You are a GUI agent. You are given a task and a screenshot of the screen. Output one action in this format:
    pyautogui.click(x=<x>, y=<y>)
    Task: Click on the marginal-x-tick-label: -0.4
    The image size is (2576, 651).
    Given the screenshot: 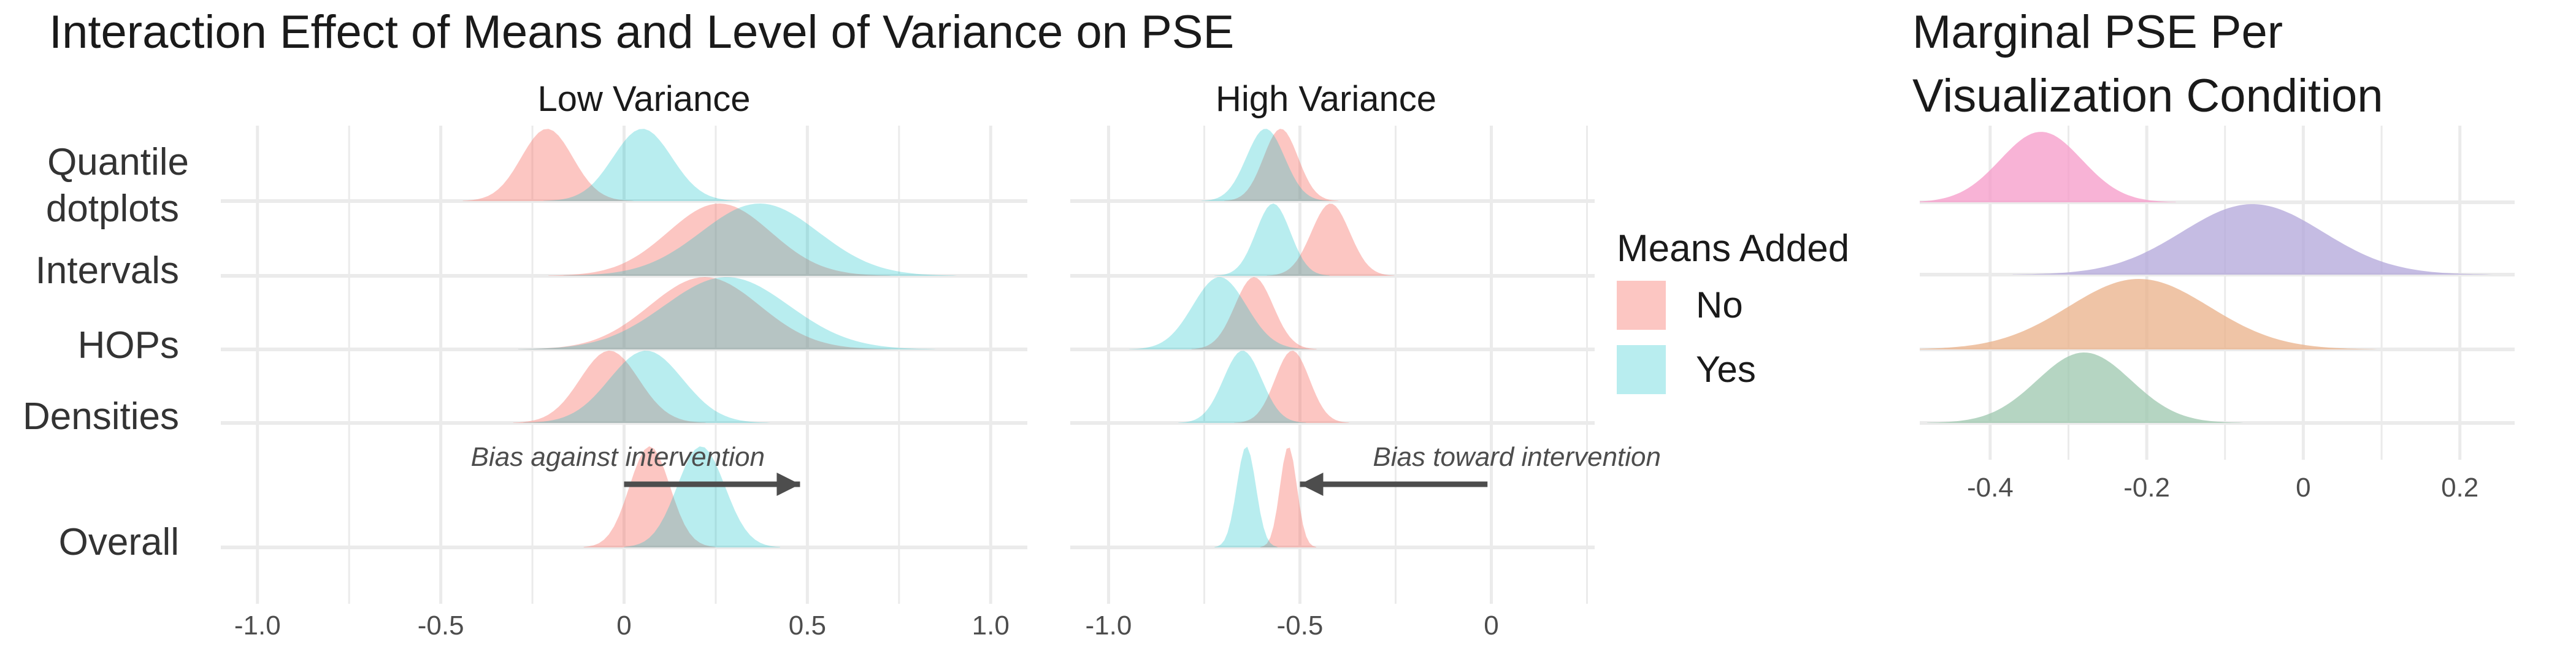 What is the action you would take?
    pyautogui.click(x=1990, y=488)
    